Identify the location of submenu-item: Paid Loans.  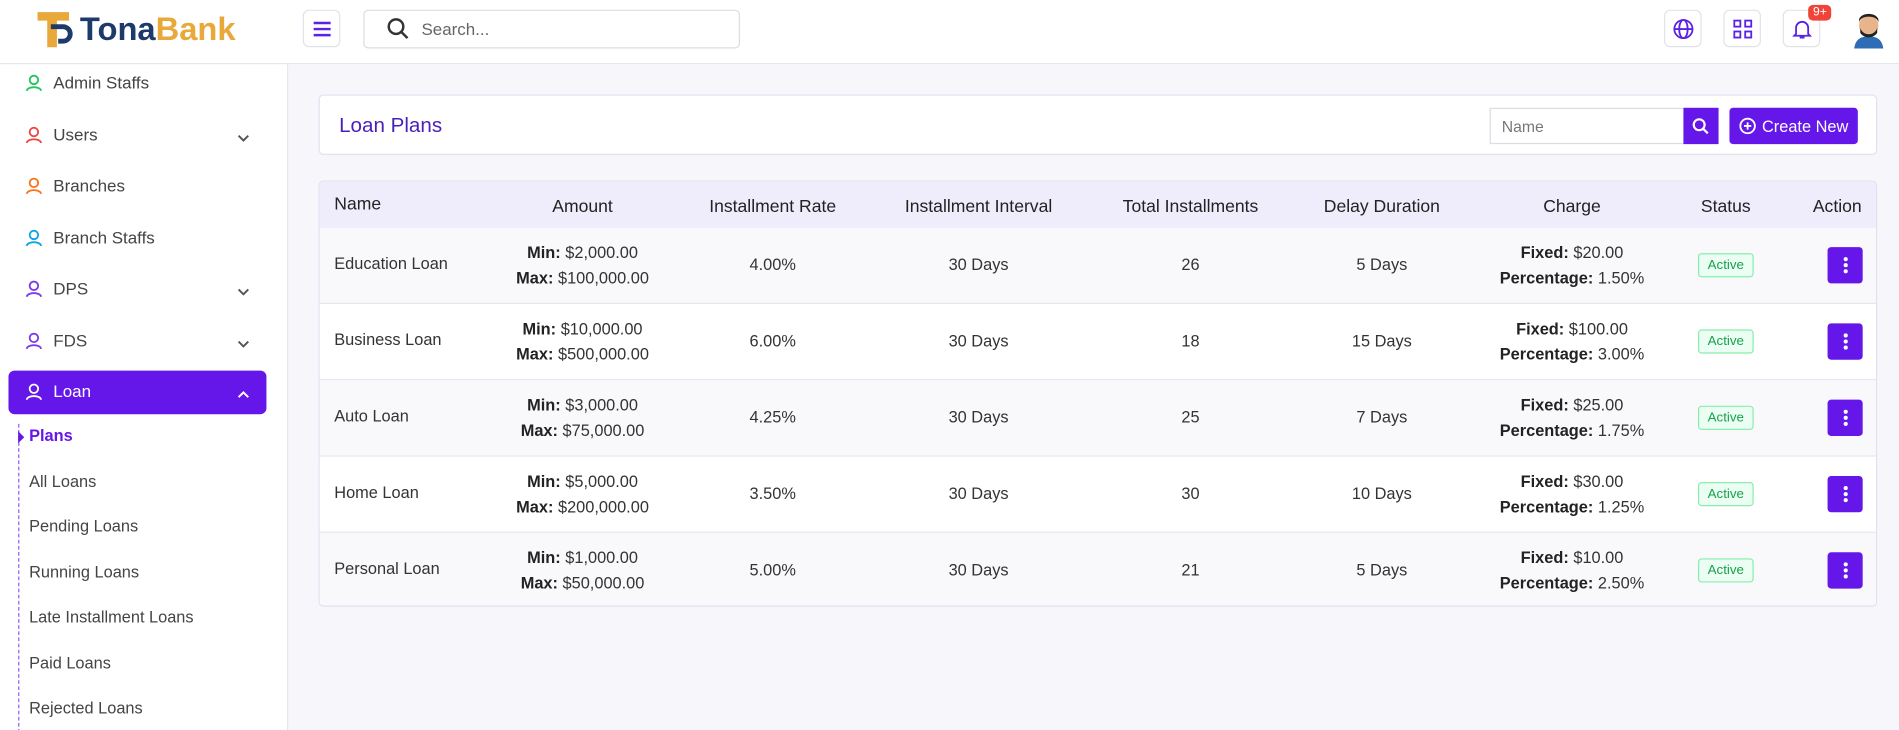
(70, 663).